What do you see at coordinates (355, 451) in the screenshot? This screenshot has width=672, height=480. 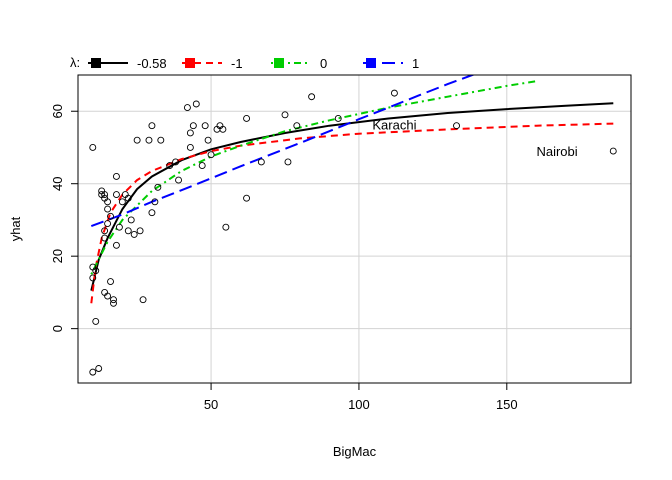 I see `x-axis-label: BigMac` at bounding box center [355, 451].